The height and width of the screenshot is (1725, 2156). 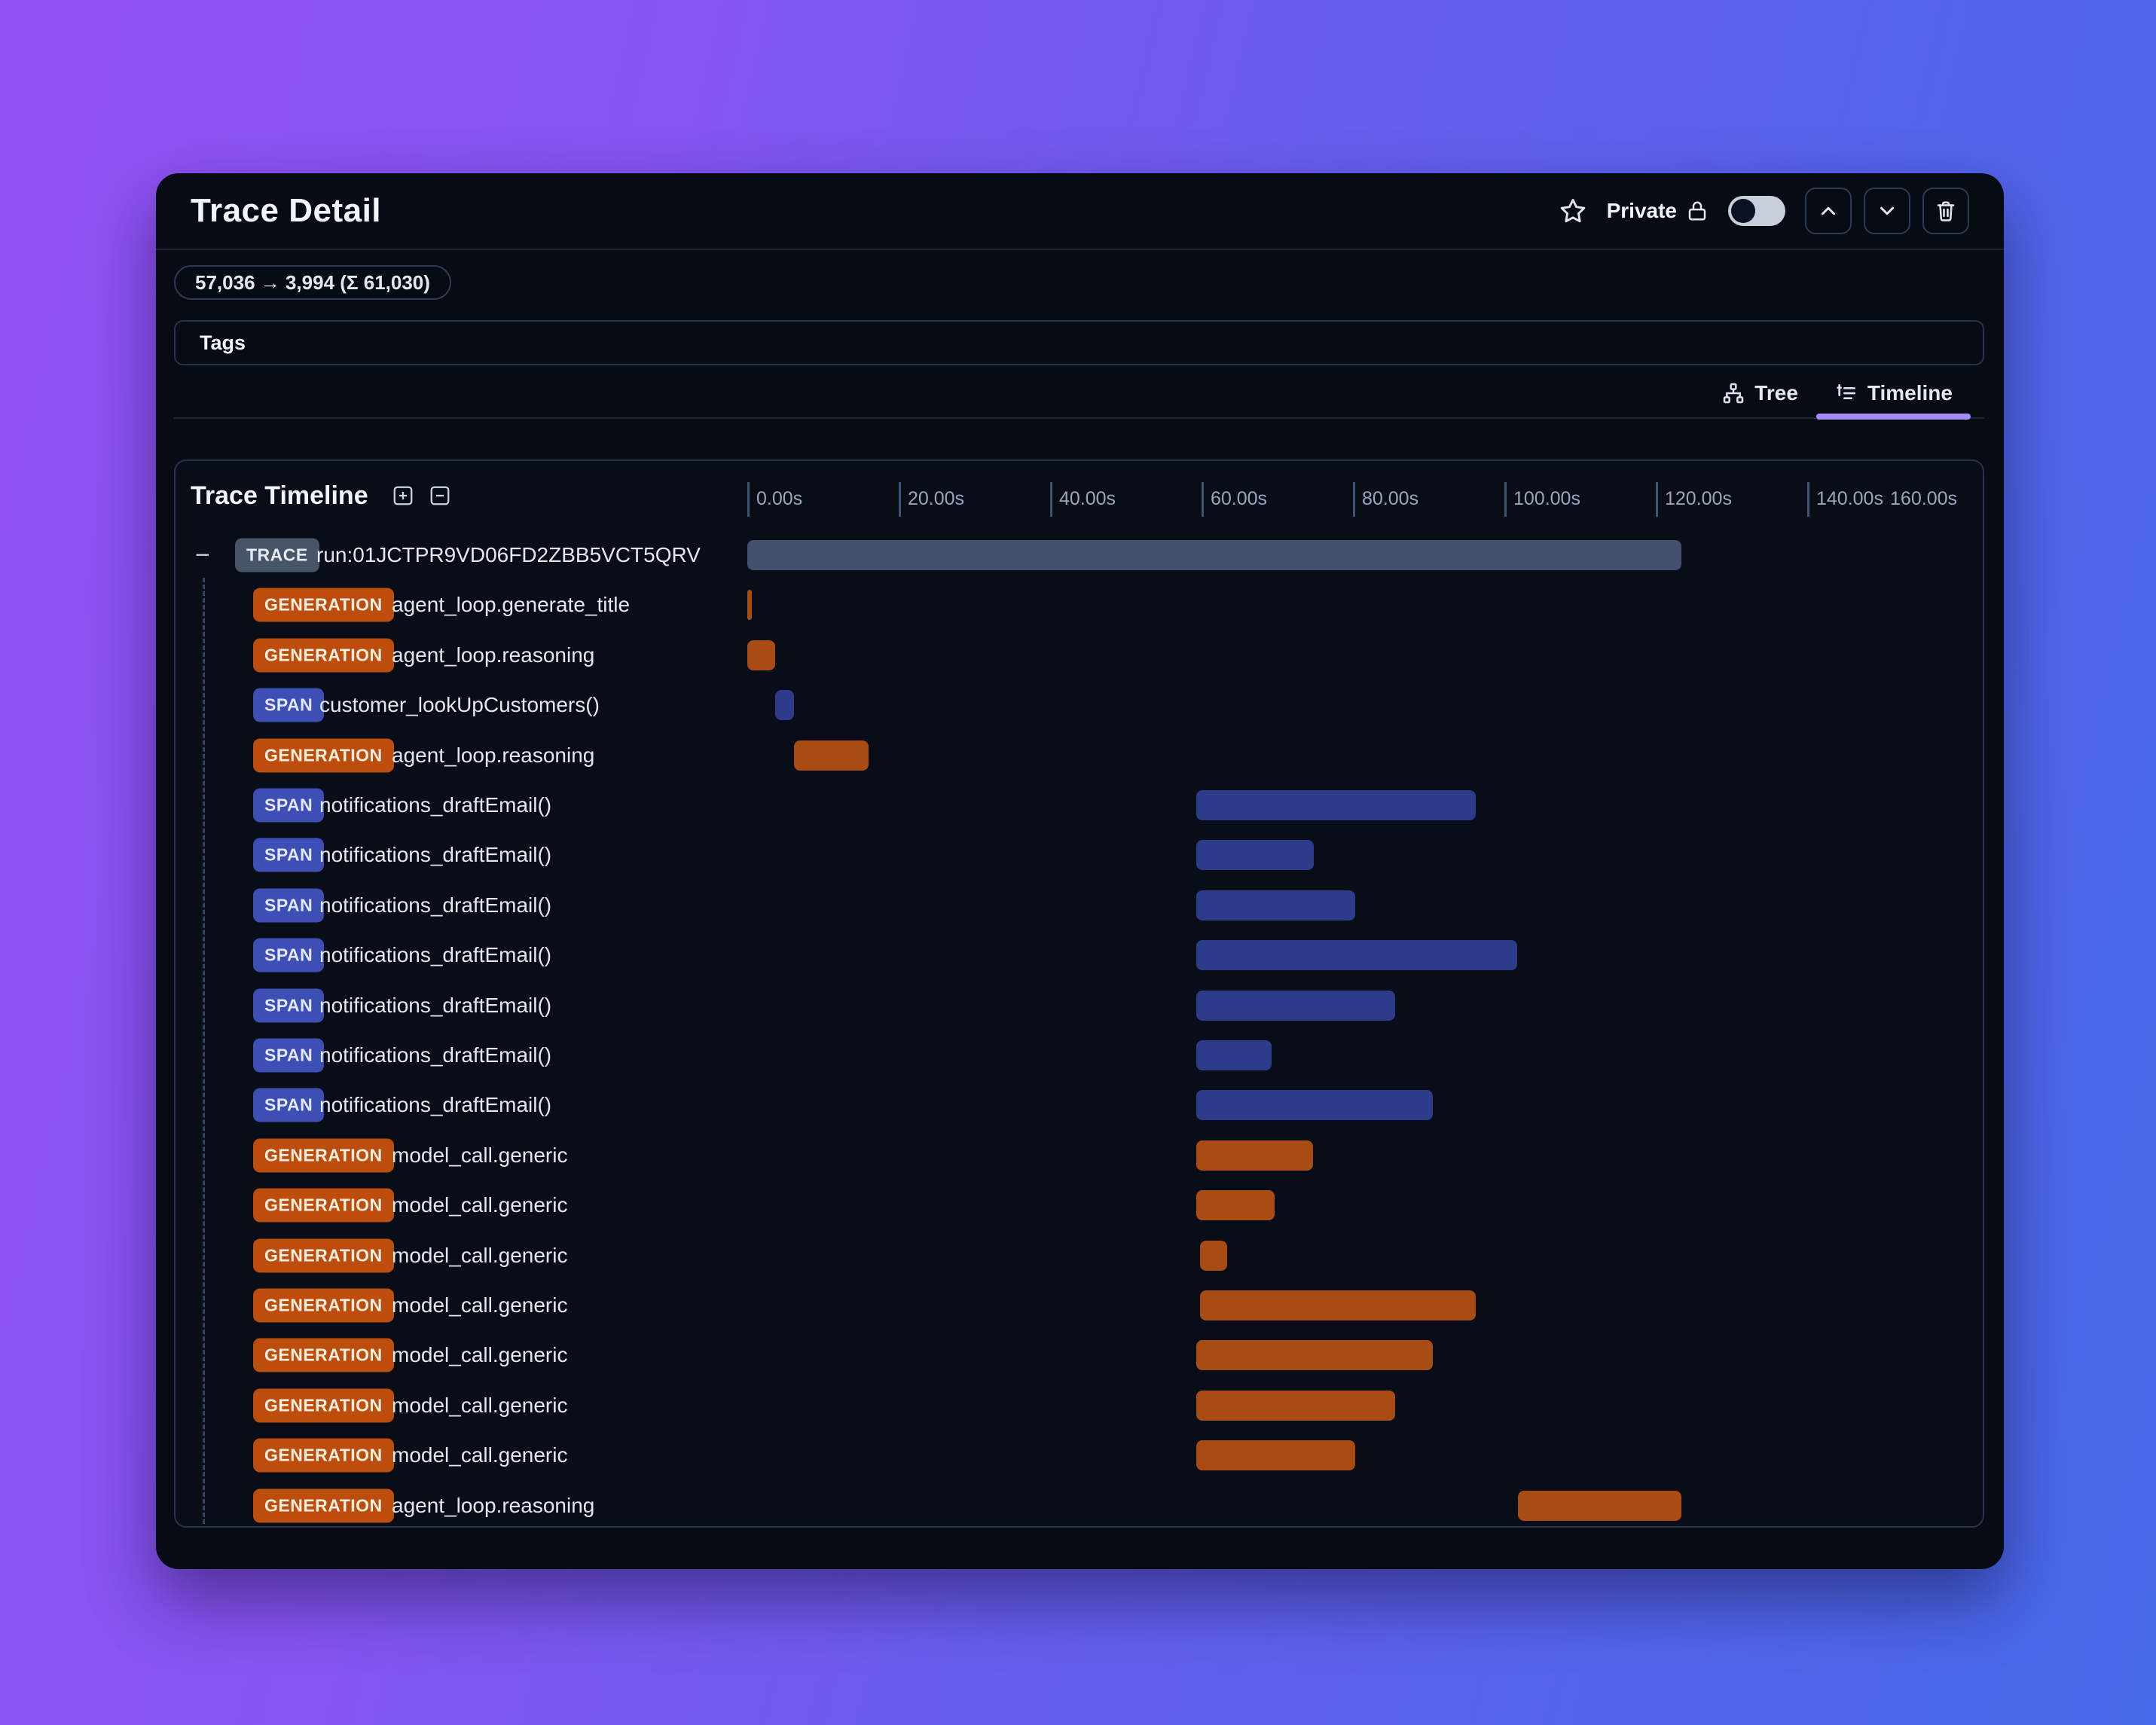 I want to click on tab-tree-label: Tree, so click(x=1776, y=393).